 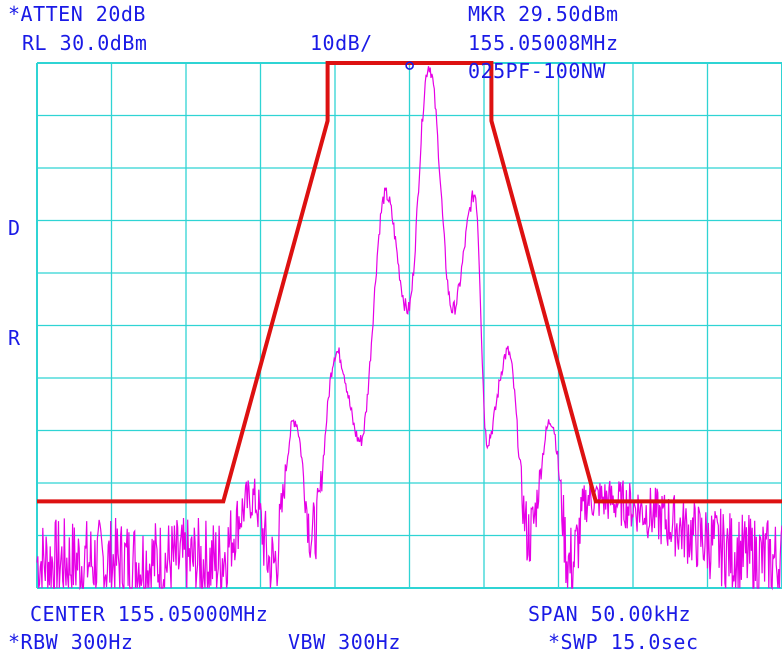 I want to click on center-freq-readout: CENTER 155.05000MHz, so click(x=149, y=614).